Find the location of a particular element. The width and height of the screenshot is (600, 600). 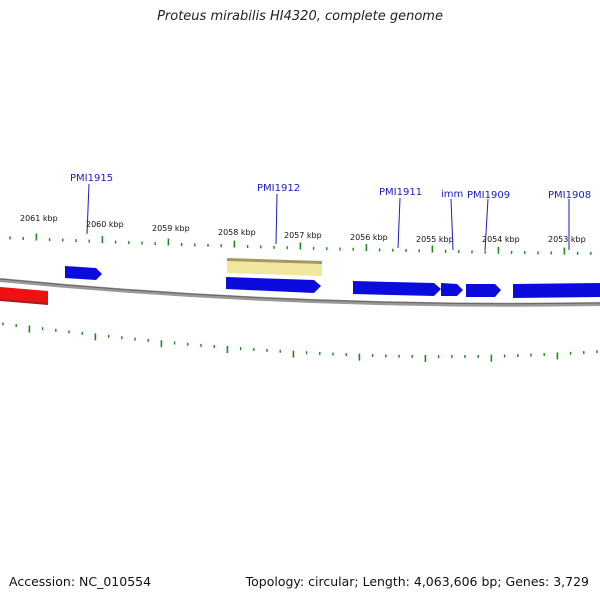

scale-ticks-bottom is located at coordinates (300, 342).